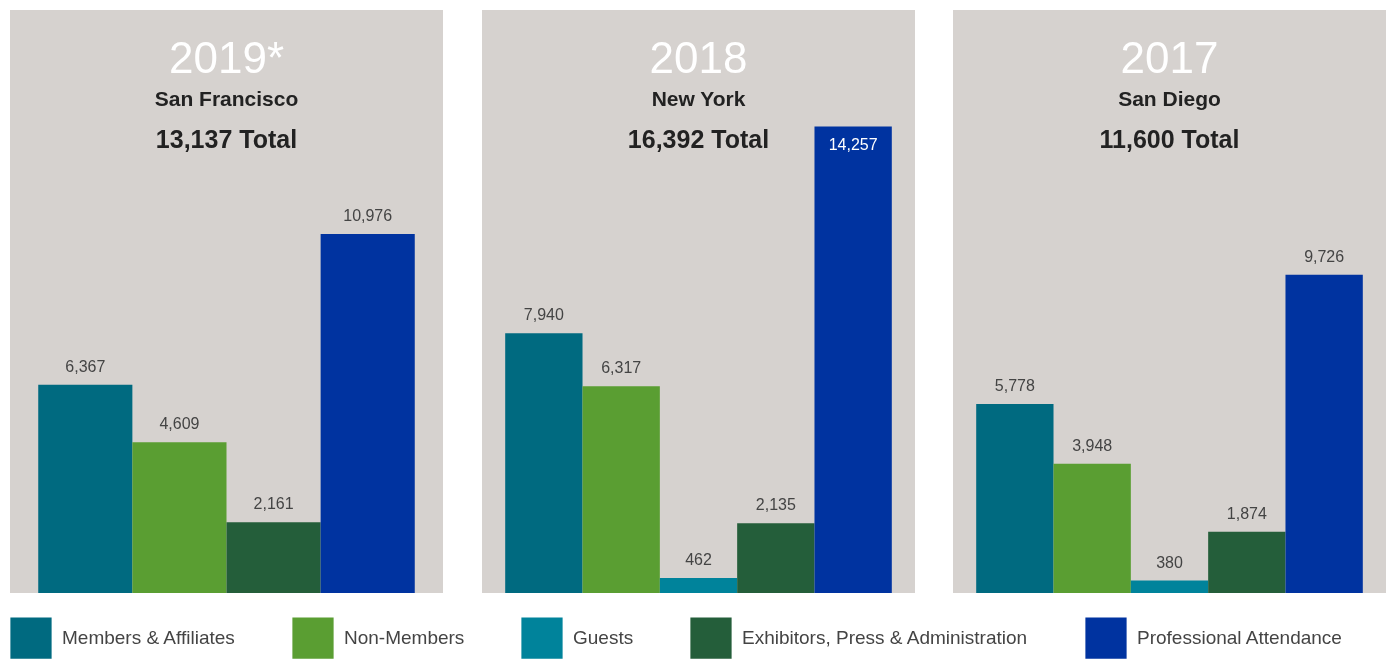 The image size is (1386, 667). What do you see at coordinates (273, 504) in the screenshot?
I see `data-label: 2,161` at bounding box center [273, 504].